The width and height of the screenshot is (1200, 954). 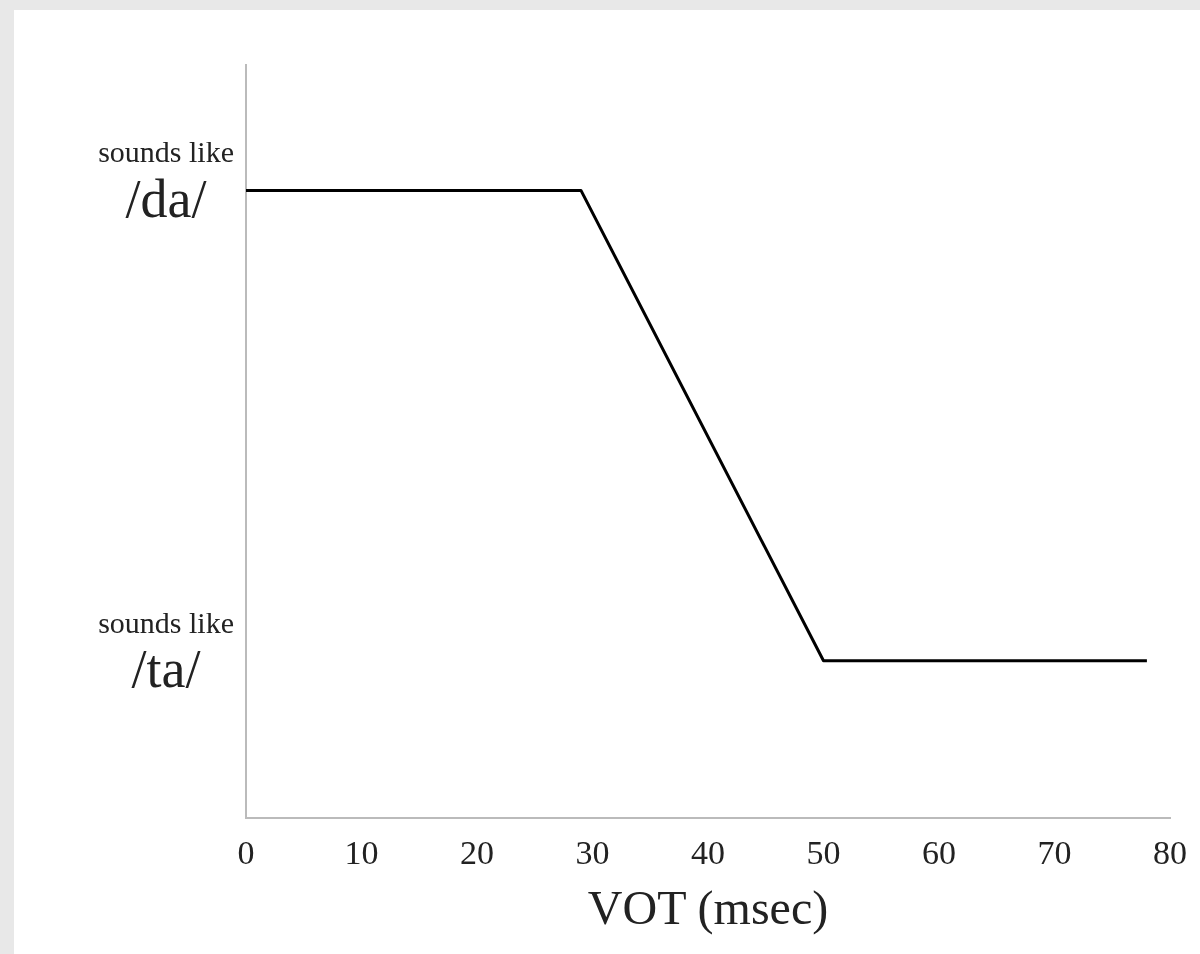 What do you see at coordinates (361, 852) in the screenshot?
I see `x-tick-label: 10` at bounding box center [361, 852].